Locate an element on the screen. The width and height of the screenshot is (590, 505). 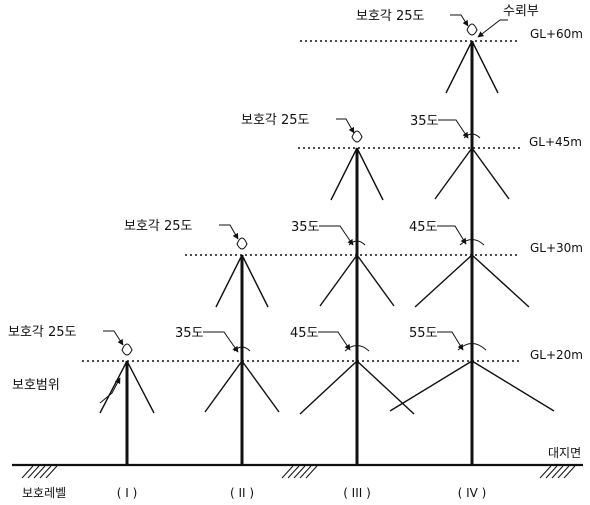
leader-col4-30m is located at coordinates (452, 235).